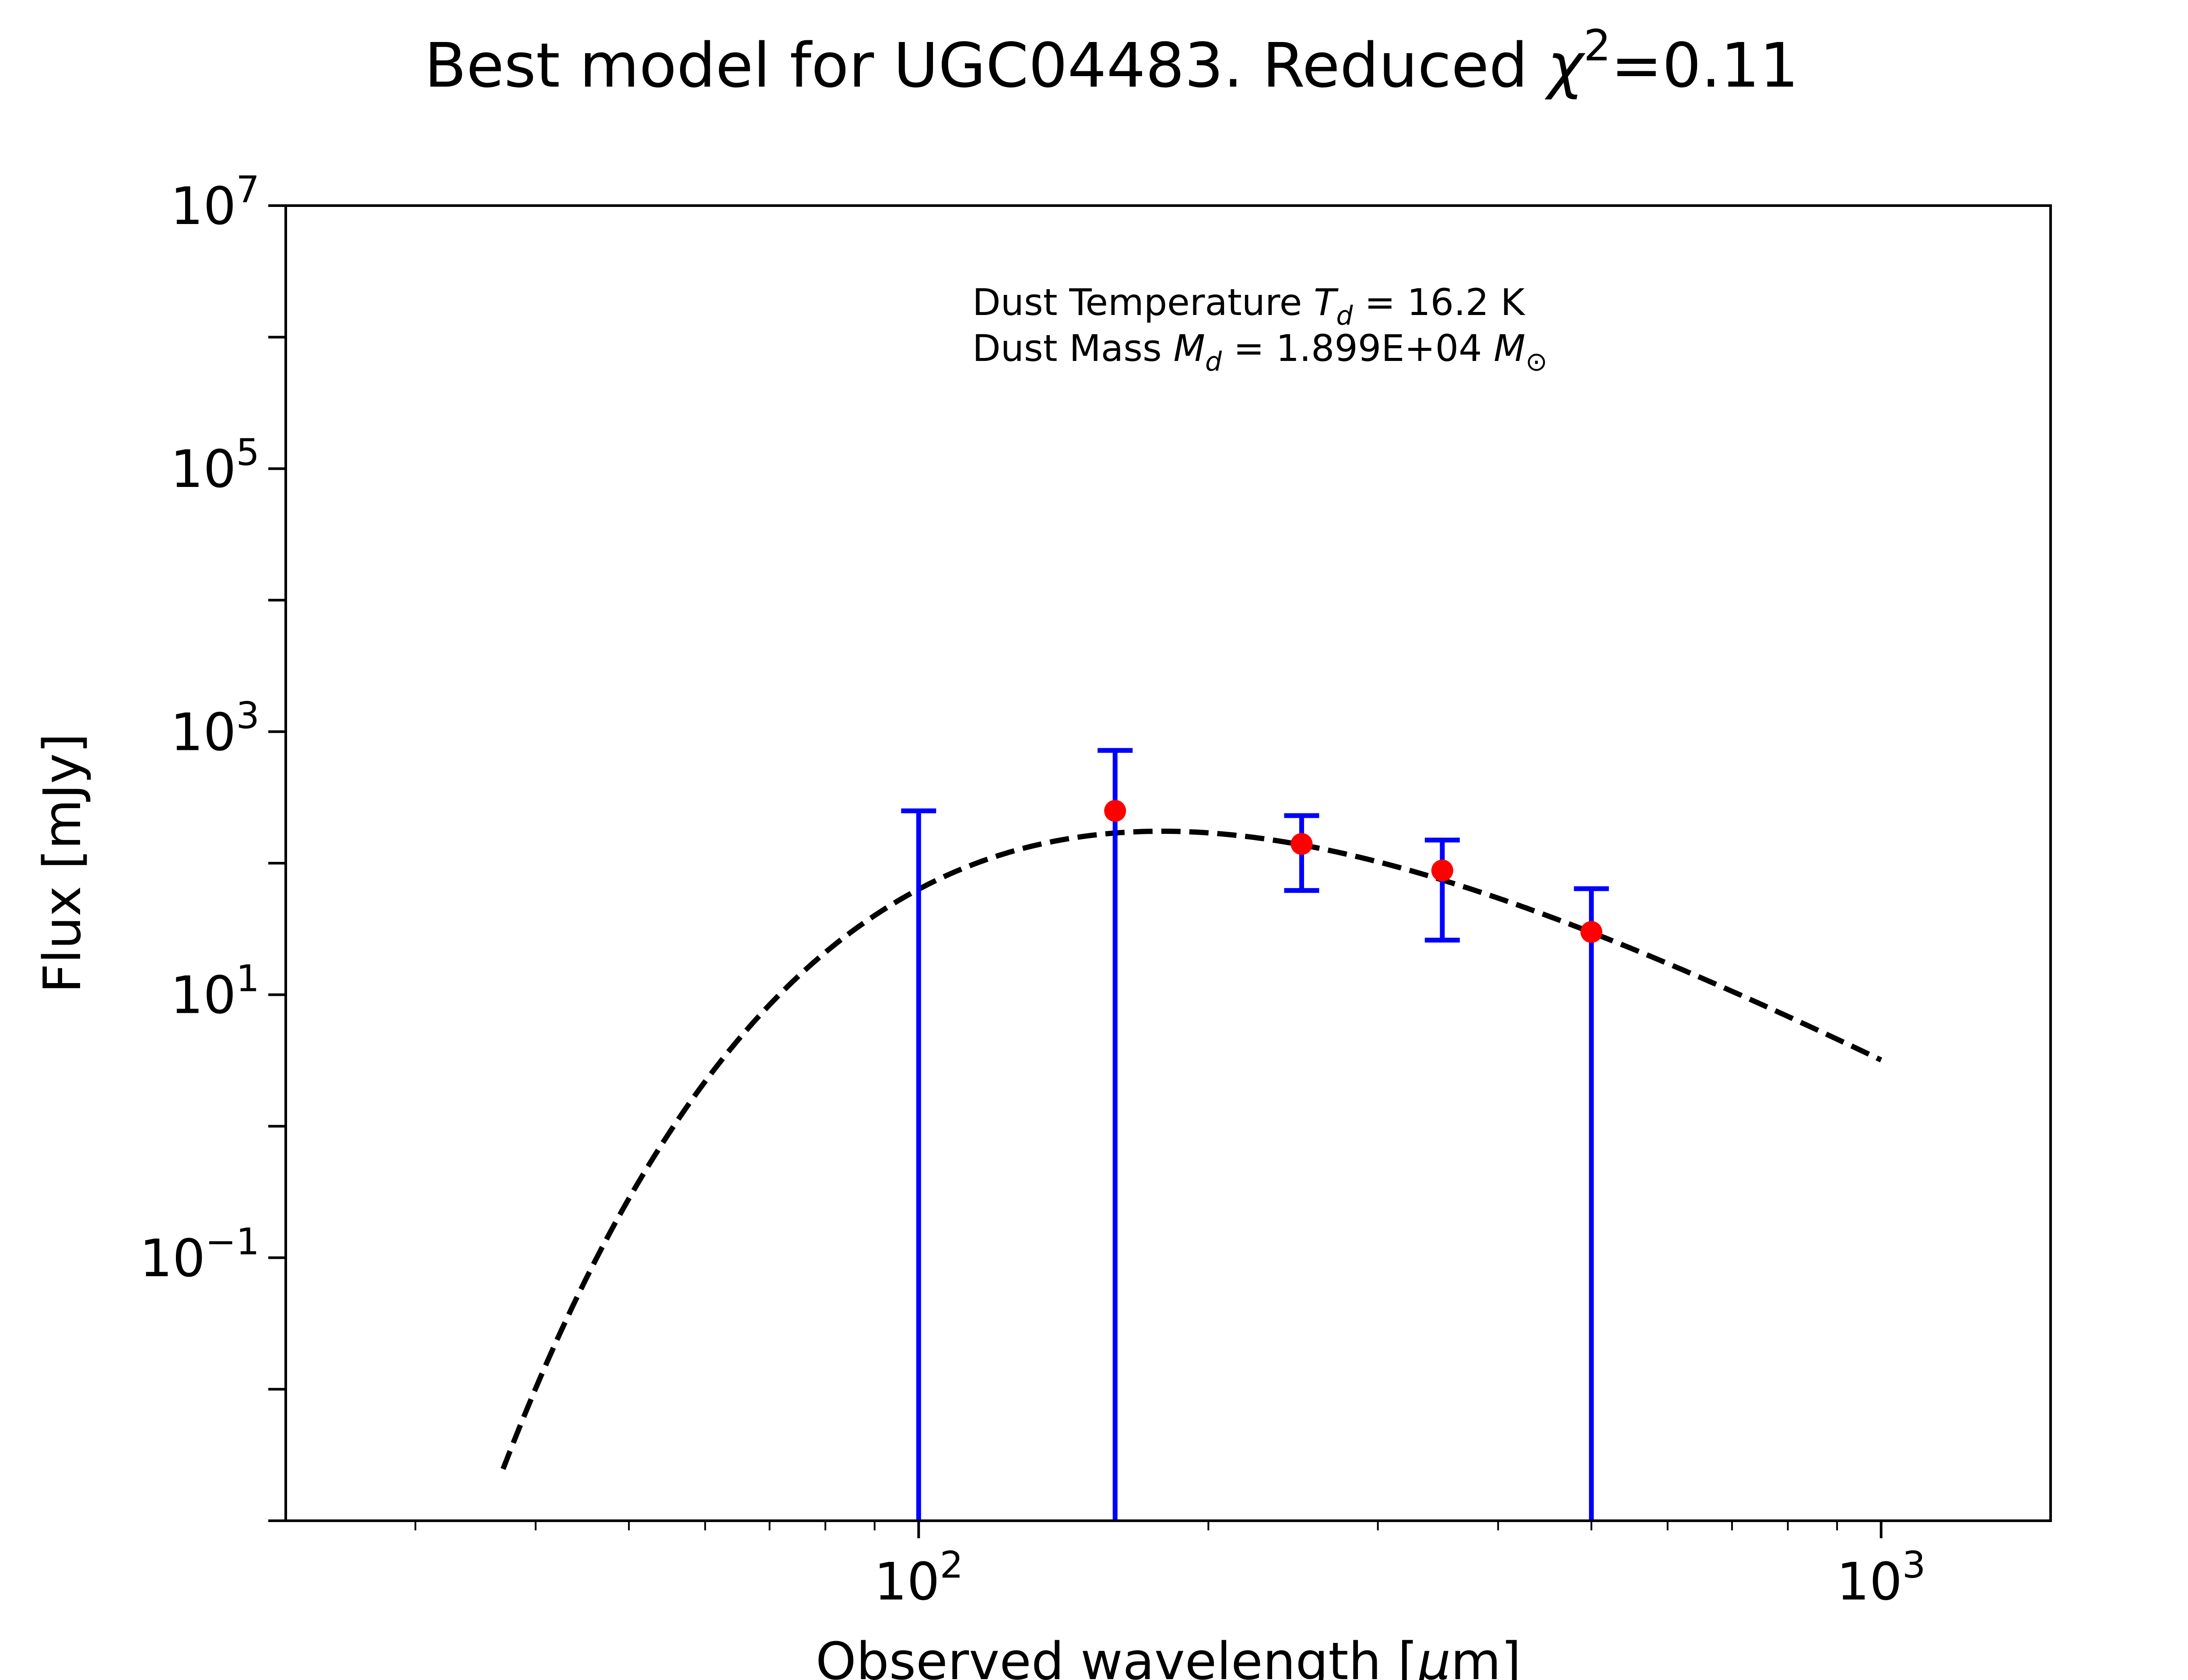 This screenshot has width=2188, height=1680. What do you see at coordinates (1143, 302) in the screenshot?
I see `dust-temperature-prefix: Dust Temperature` at bounding box center [1143, 302].